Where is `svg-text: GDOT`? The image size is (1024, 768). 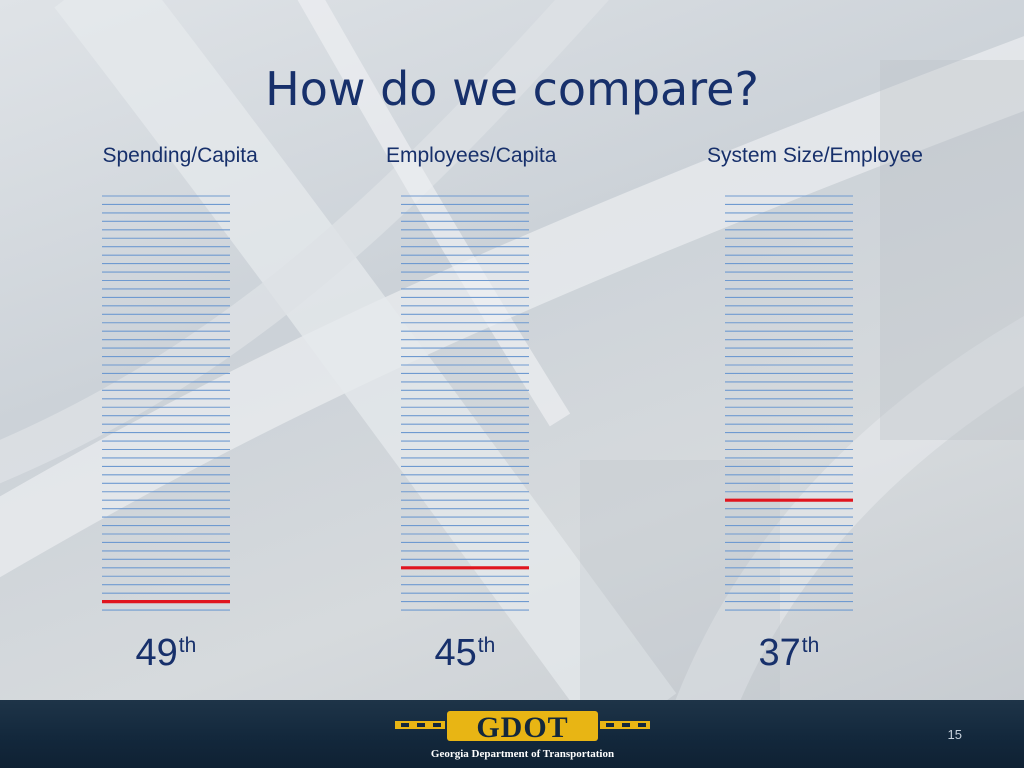
svg-text: GDOT is located at coordinates (522, 727).